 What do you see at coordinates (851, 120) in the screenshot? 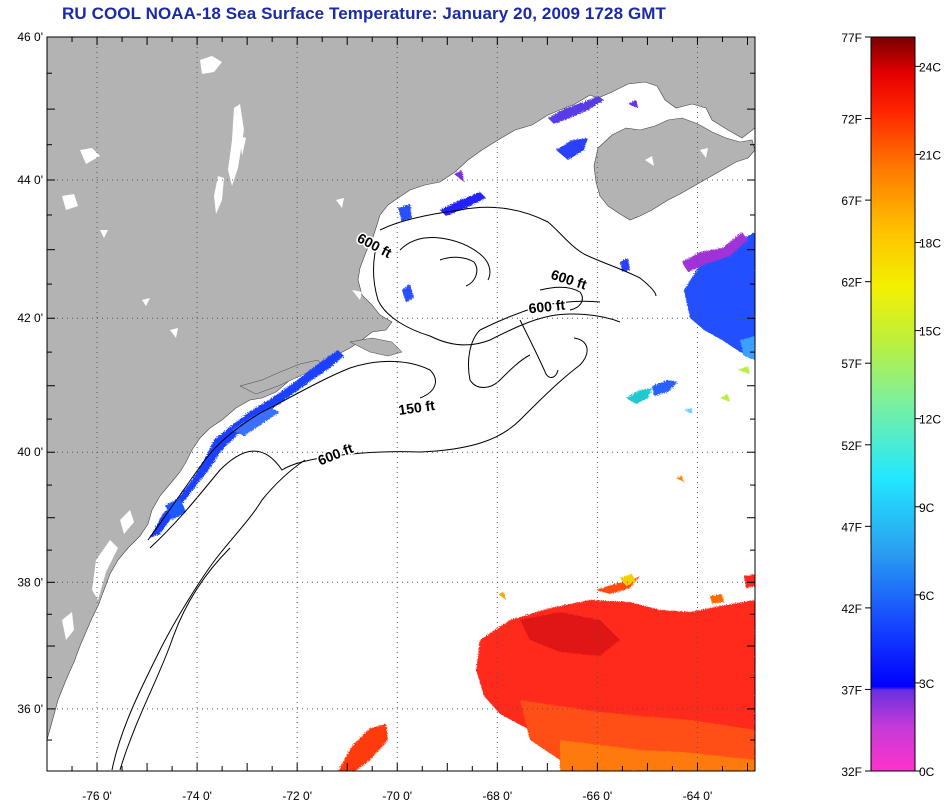
I see `colorbar-f-label: 72F` at bounding box center [851, 120].